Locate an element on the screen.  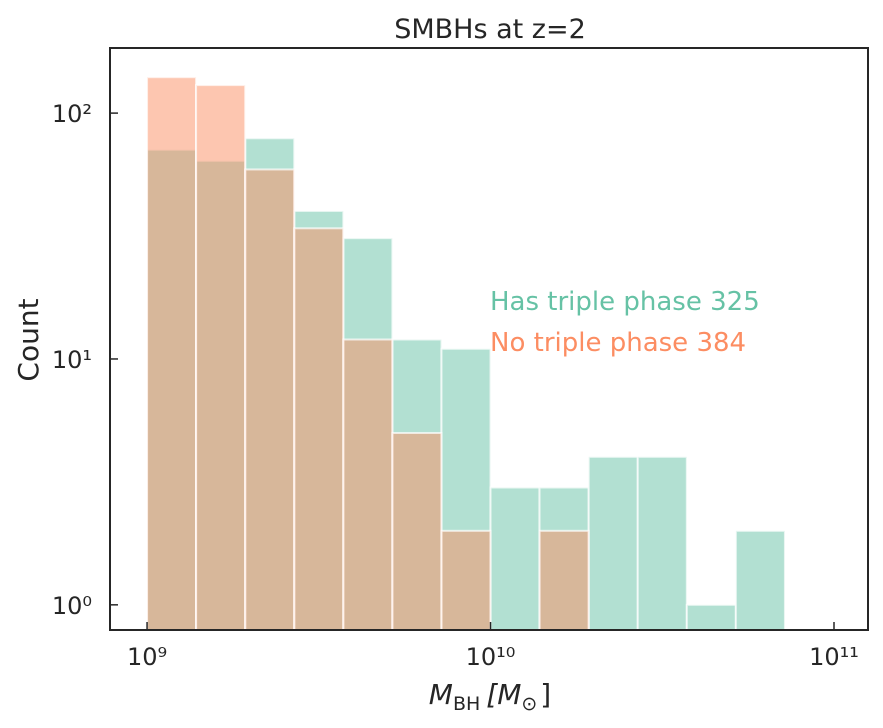
y-tick-label: 10¹ is located at coordinates (72, 360).